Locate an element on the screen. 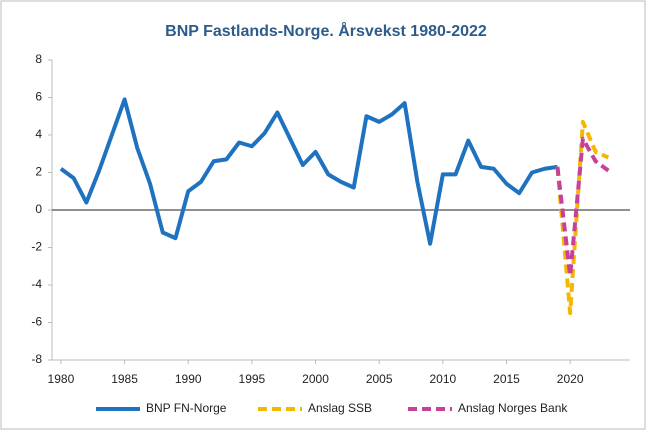 The width and height of the screenshot is (646, 437). y-tick-label: 4 is located at coordinates (38, 134).